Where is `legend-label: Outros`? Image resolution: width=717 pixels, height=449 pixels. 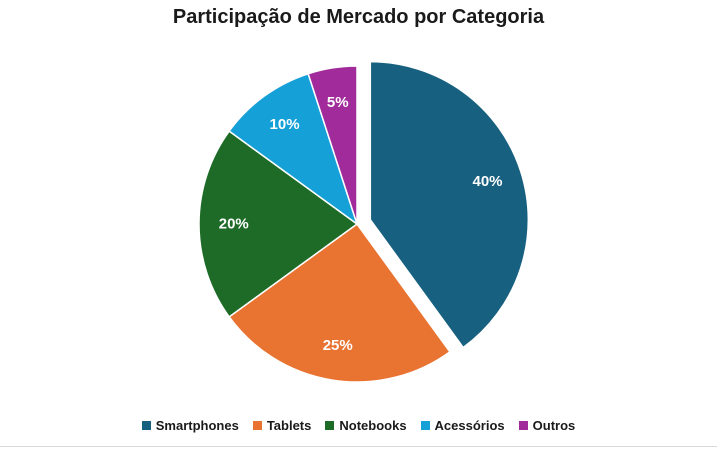 legend-label: Outros is located at coordinates (554, 425).